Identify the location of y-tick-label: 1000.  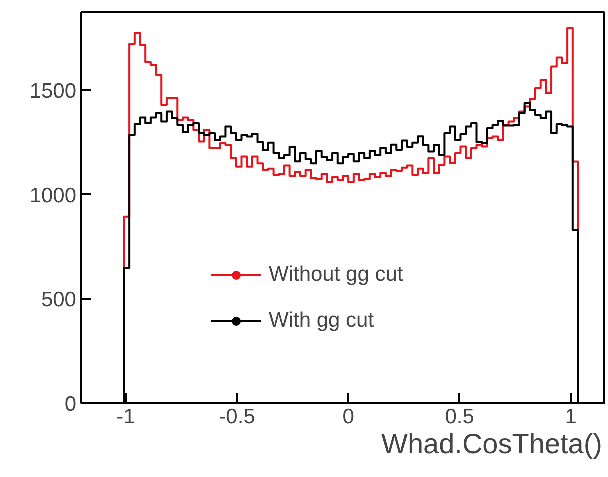
(53, 196).